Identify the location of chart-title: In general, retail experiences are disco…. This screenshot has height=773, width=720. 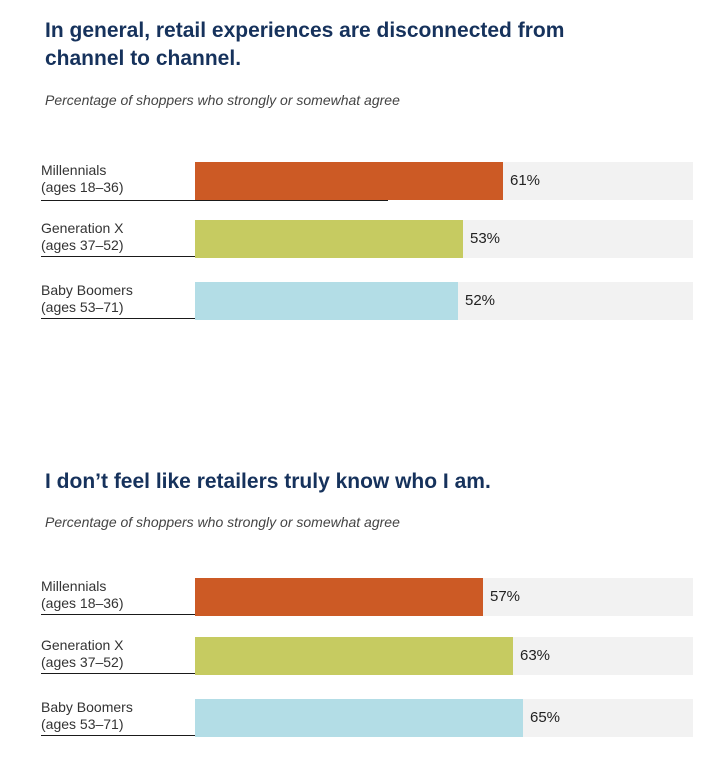
(305, 44).